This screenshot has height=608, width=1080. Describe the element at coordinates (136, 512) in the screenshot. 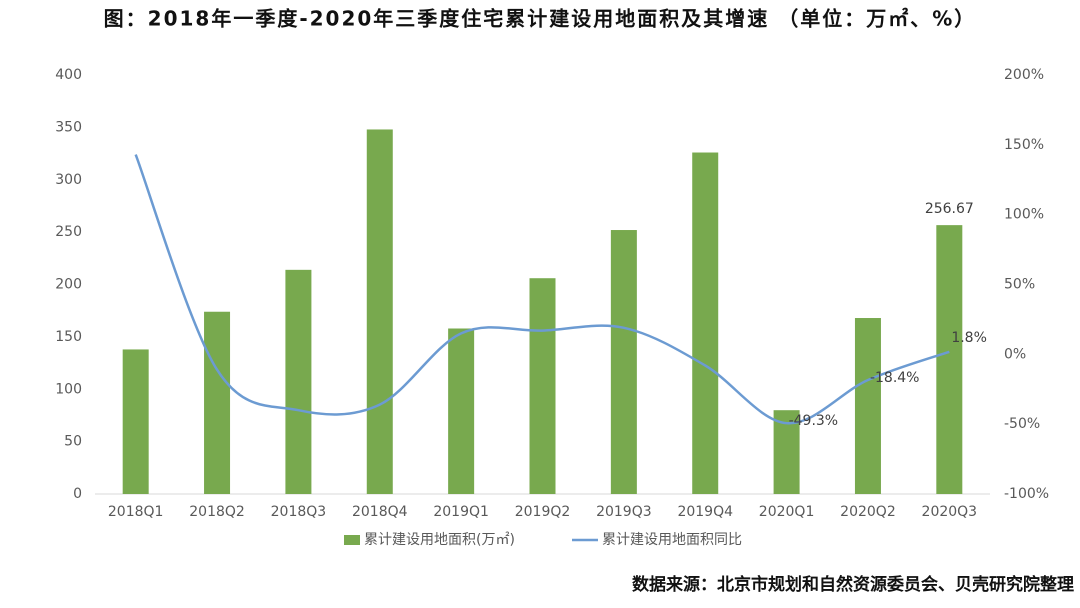

I see `x-tick-label: 2018Q1` at that location.